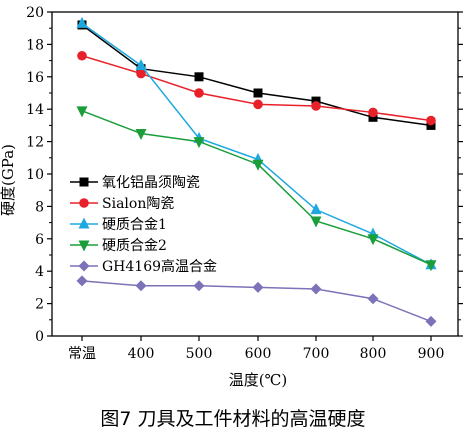 This screenshot has width=466, height=440. What do you see at coordinates (39, 337) in the screenshot?
I see `y-tick-label: 0` at bounding box center [39, 337].